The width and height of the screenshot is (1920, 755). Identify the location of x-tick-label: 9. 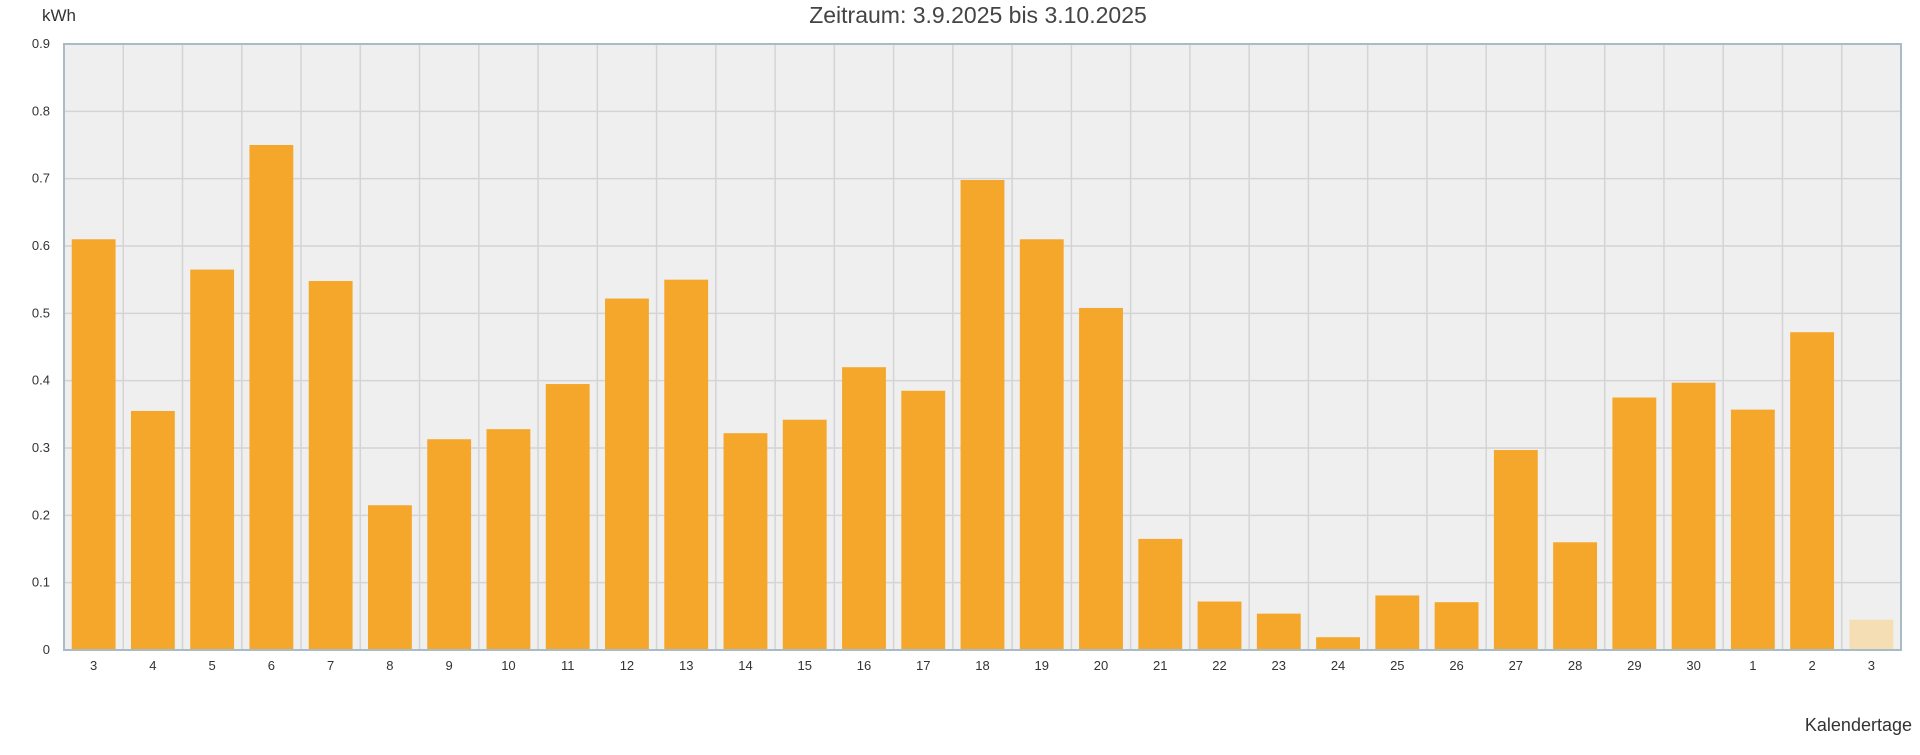
(449, 665).